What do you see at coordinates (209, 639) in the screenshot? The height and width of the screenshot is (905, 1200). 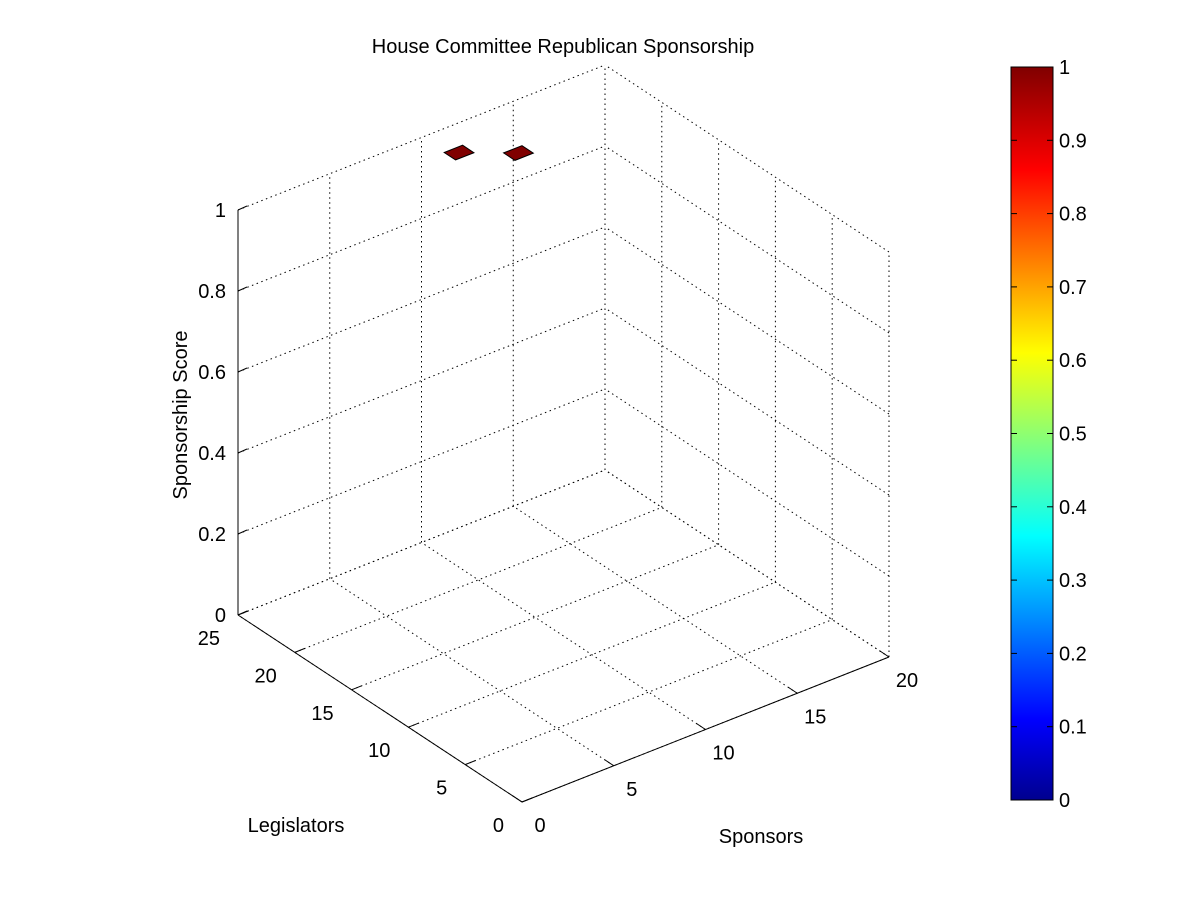 I see `y-tick-label: 25` at bounding box center [209, 639].